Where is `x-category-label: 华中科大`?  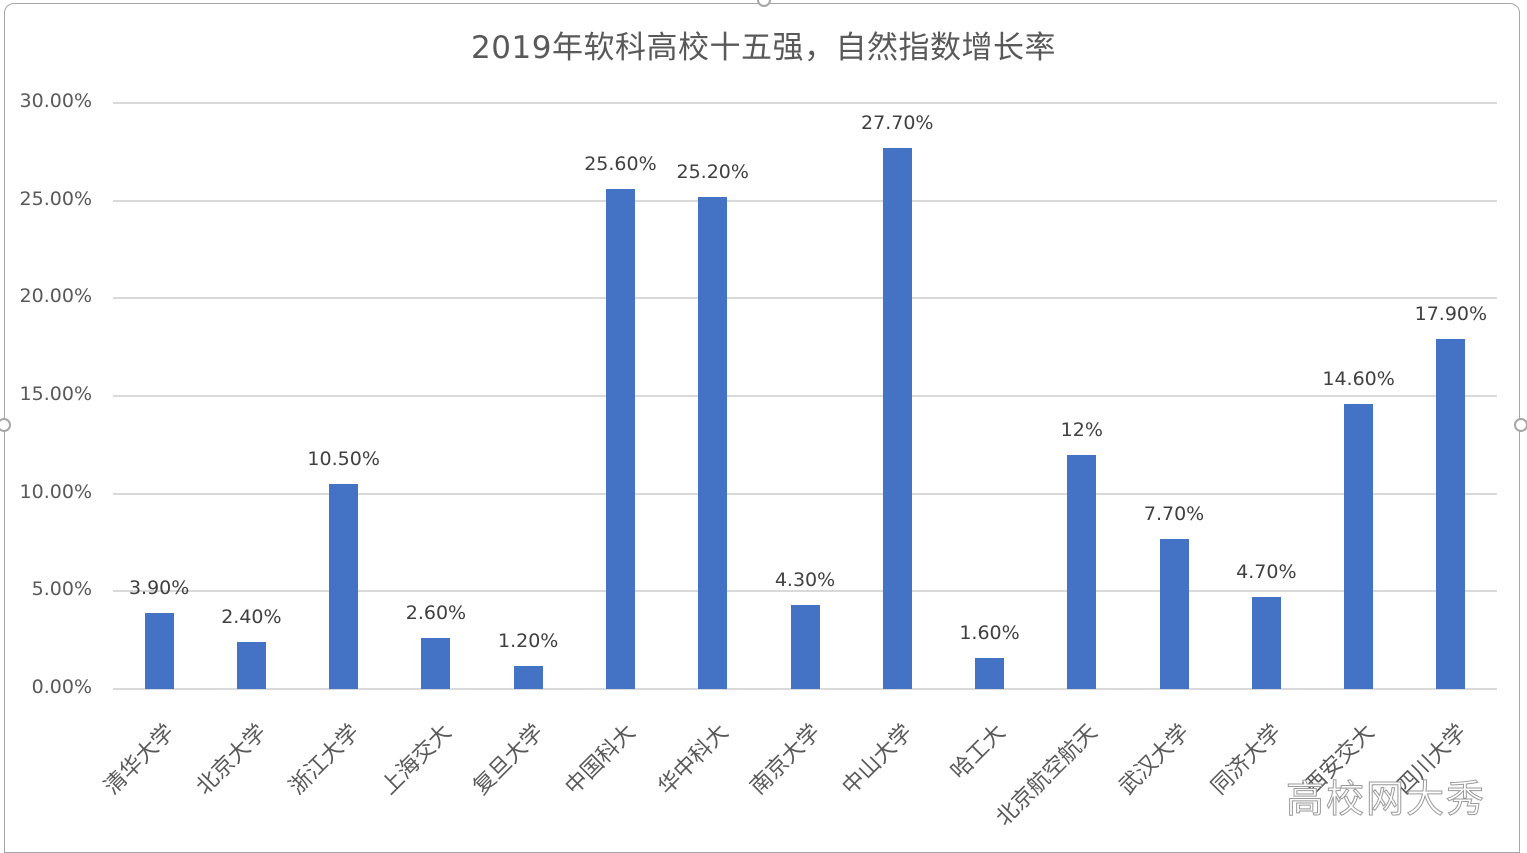
x-category-label: 华中科大 is located at coordinates (693, 759).